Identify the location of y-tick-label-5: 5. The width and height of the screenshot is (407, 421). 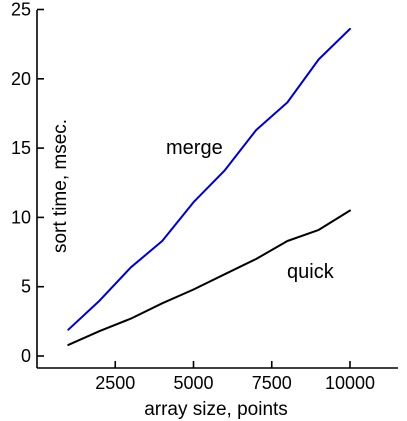
(26, 287).